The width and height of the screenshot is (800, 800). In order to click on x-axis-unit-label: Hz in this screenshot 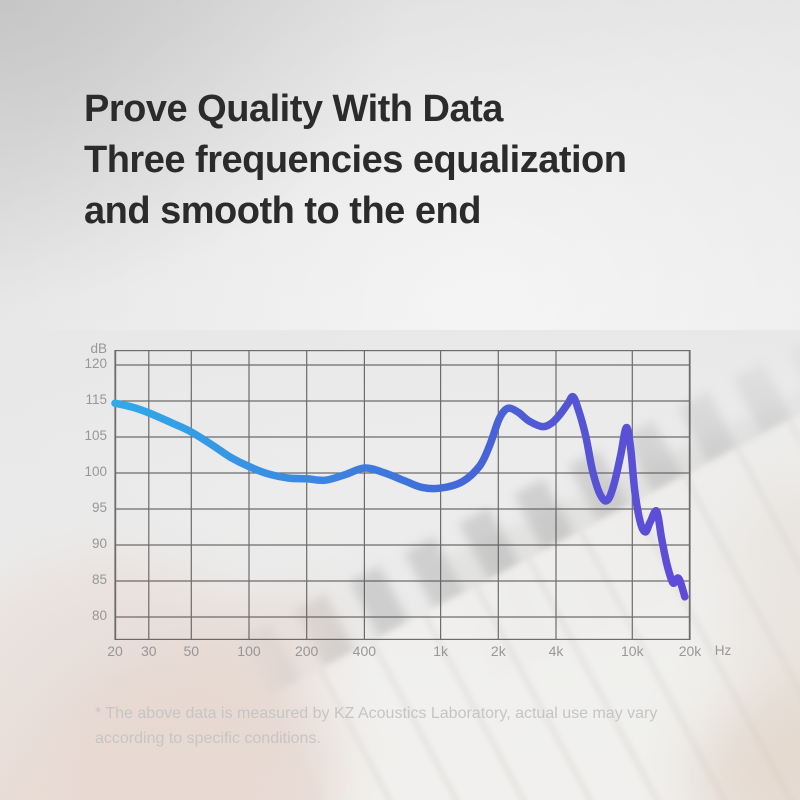, I will do `click(723, 650)`.